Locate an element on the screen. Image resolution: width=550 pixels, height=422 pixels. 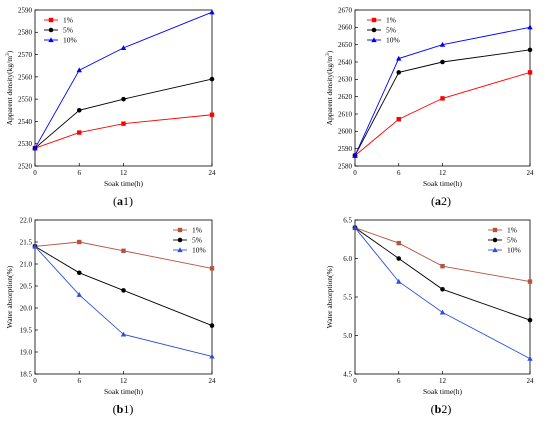
panel-label: (b1) is located at coordinates (123, 409).